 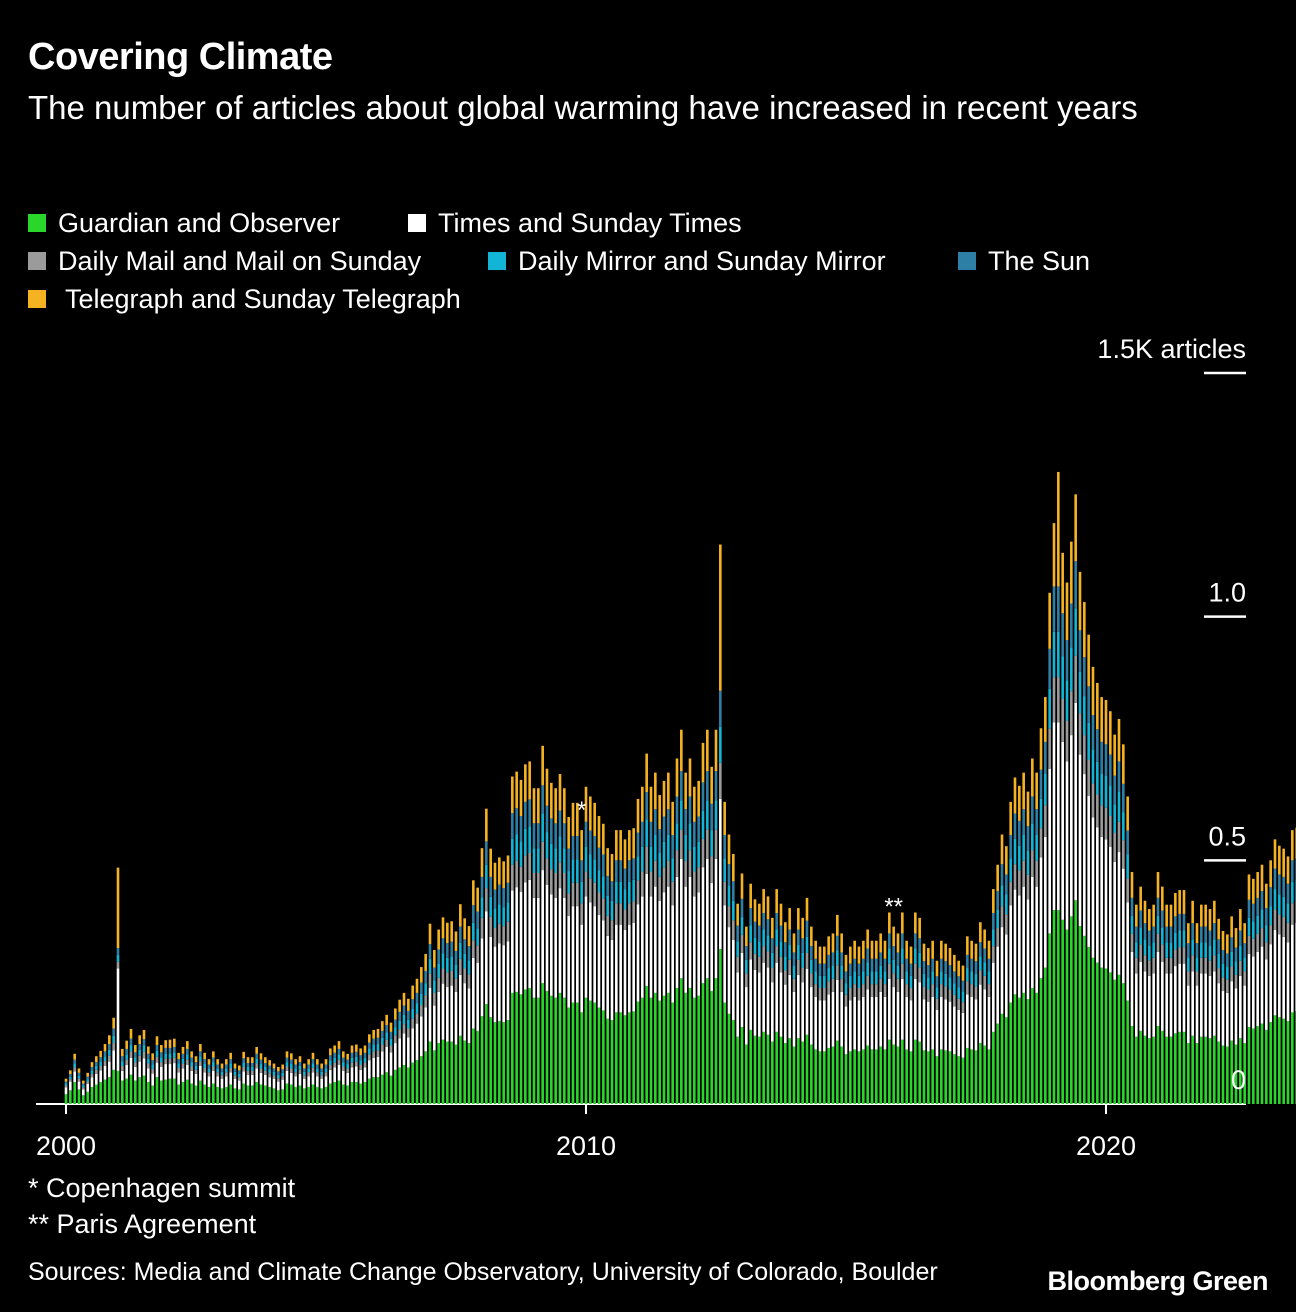 I want to click on legend-label: Daily Mail and Mail on Sunday, so click(x=240, y=260).